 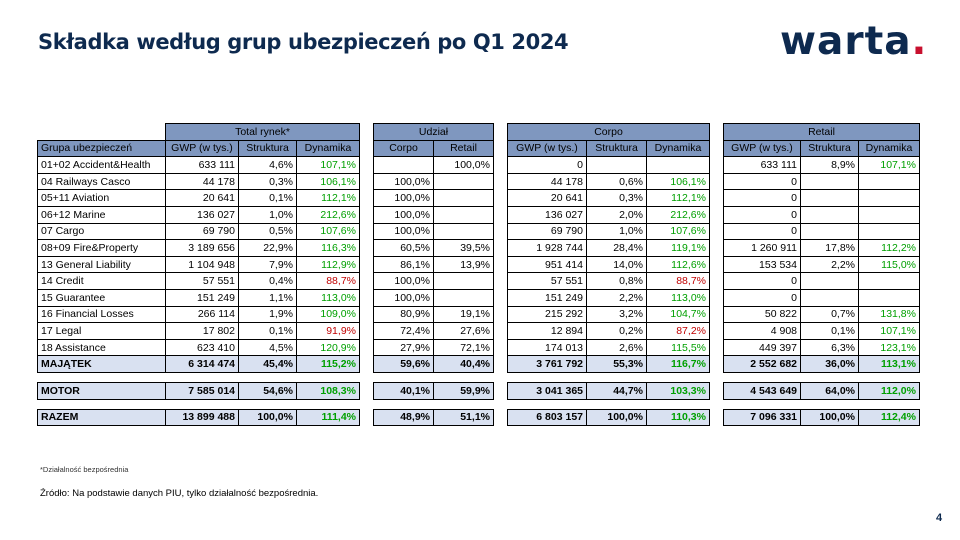 What do you see at coordinates (616, 347) in the screenshot?
I see `cell-c-str: 2,6%` at bounding box center [616, 347].